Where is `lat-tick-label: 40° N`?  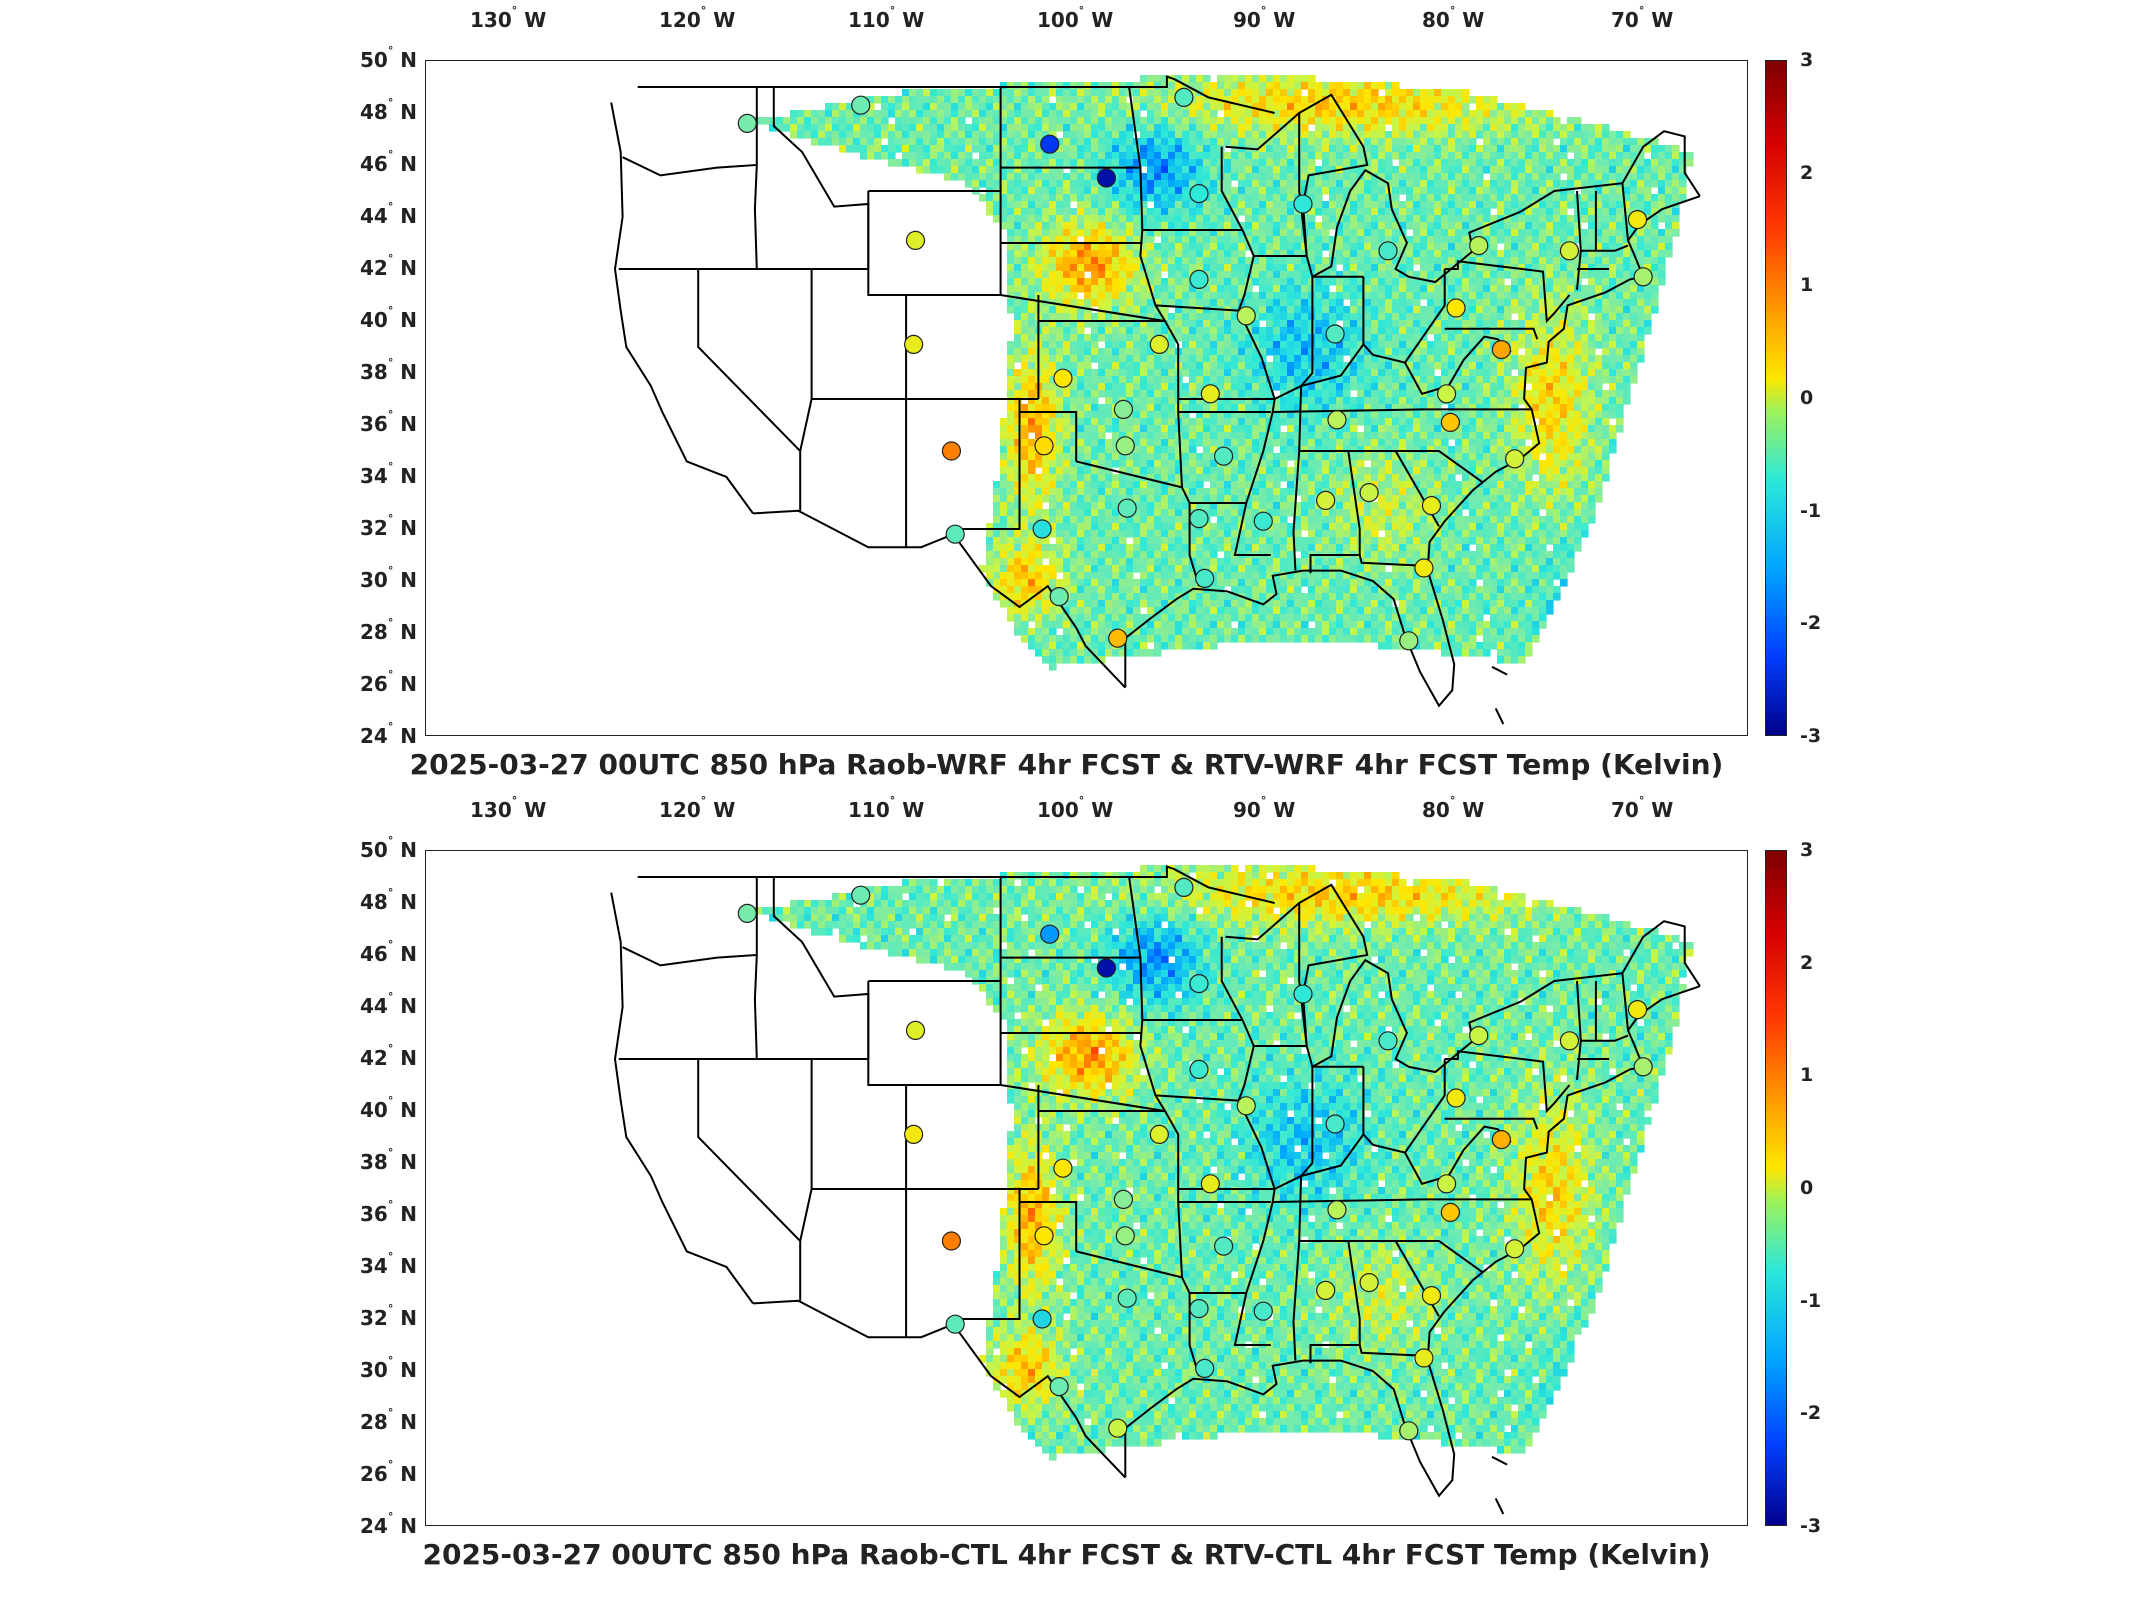
lat-tick-label: 40° N is located at coordinates (389, 318).